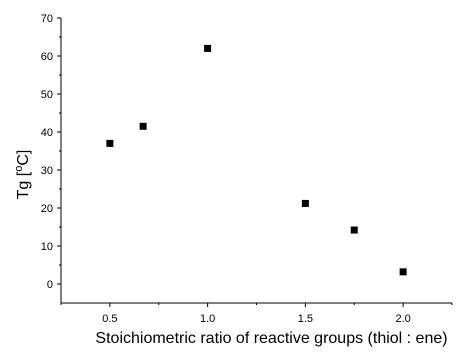 The height and width of the screenshot is (352, 471). Describe the element at coordinates (19, 169) in the screenshot. I see `y-axis-title-superscript: o` at that location.